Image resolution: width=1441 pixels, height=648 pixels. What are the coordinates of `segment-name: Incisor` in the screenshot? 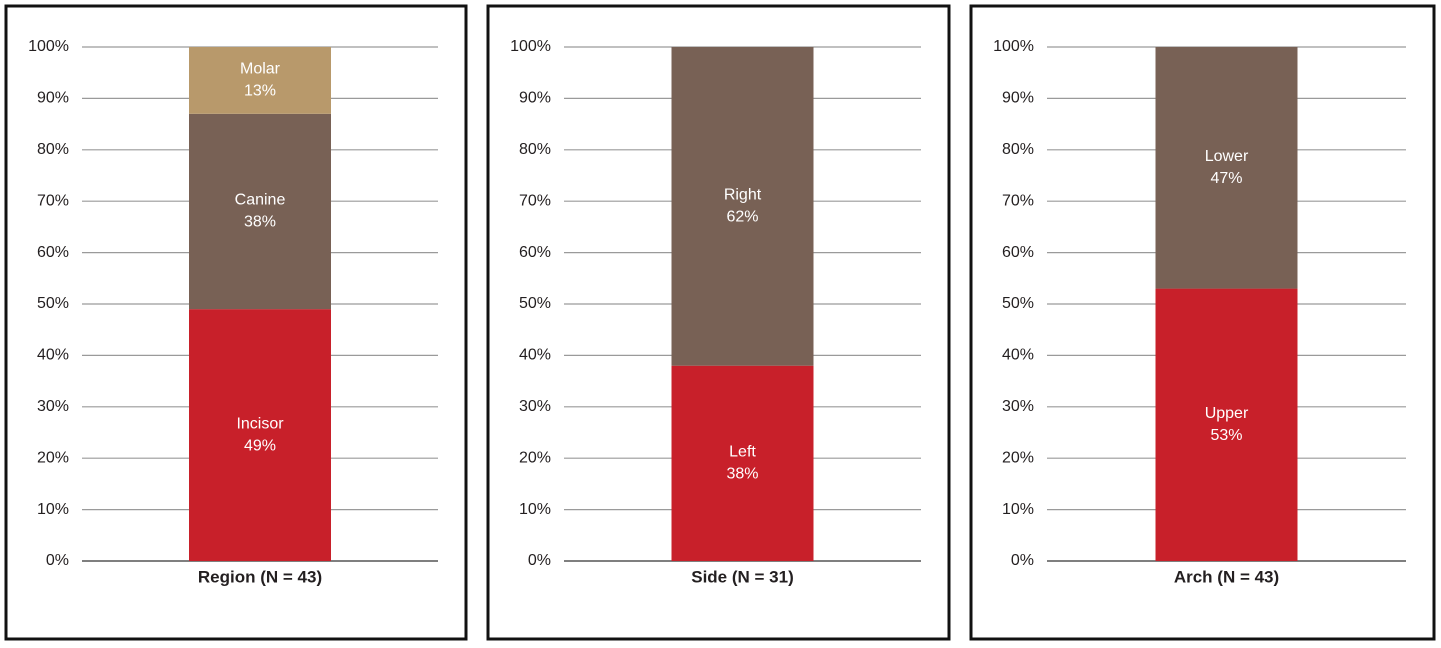 It's located at (260, 423).